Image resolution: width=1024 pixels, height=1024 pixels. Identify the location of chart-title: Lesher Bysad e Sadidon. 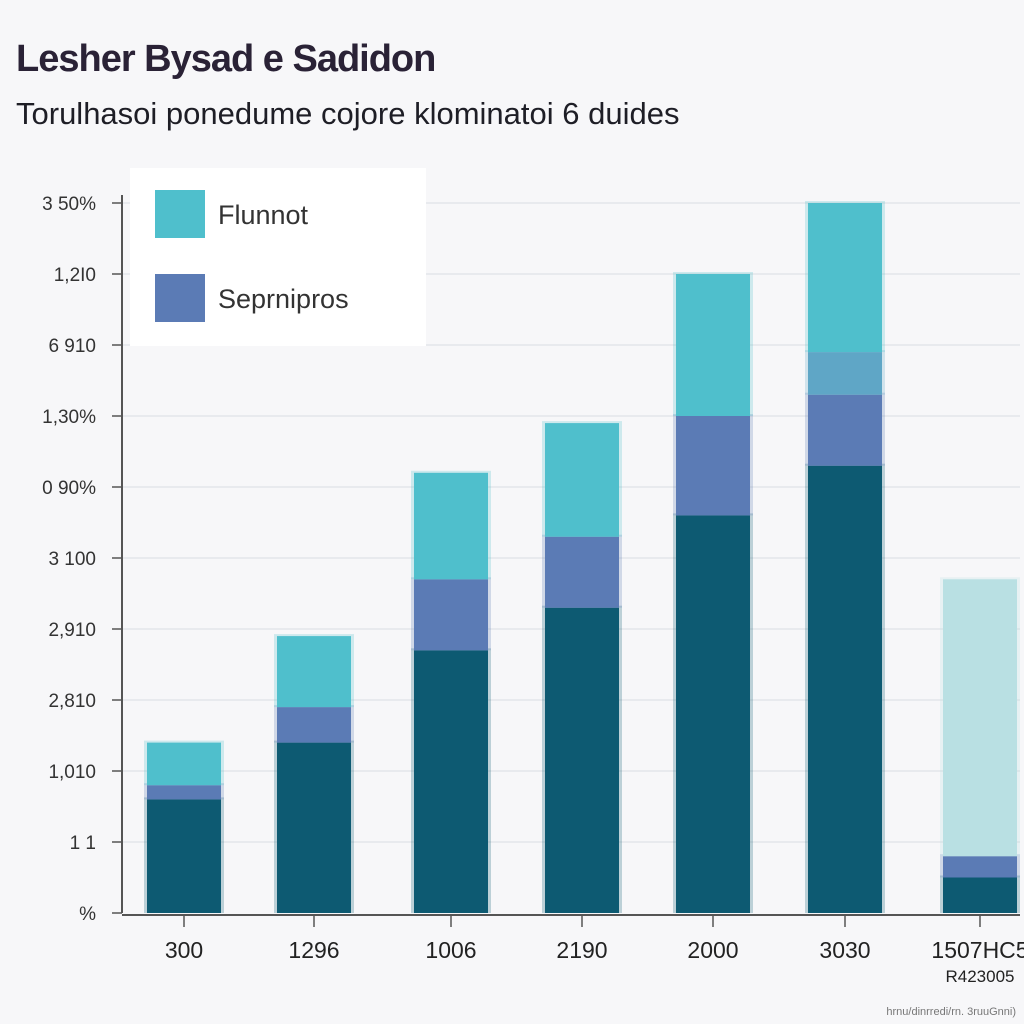
(226, 59).